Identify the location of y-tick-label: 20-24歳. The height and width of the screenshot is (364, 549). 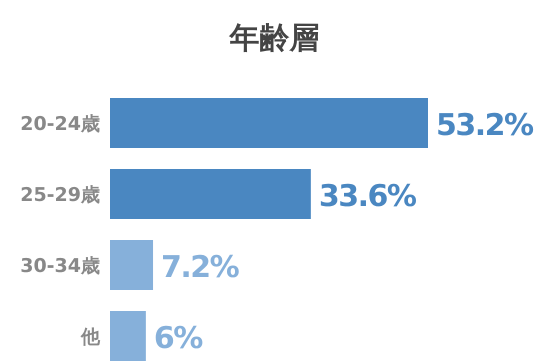
(60, 124).